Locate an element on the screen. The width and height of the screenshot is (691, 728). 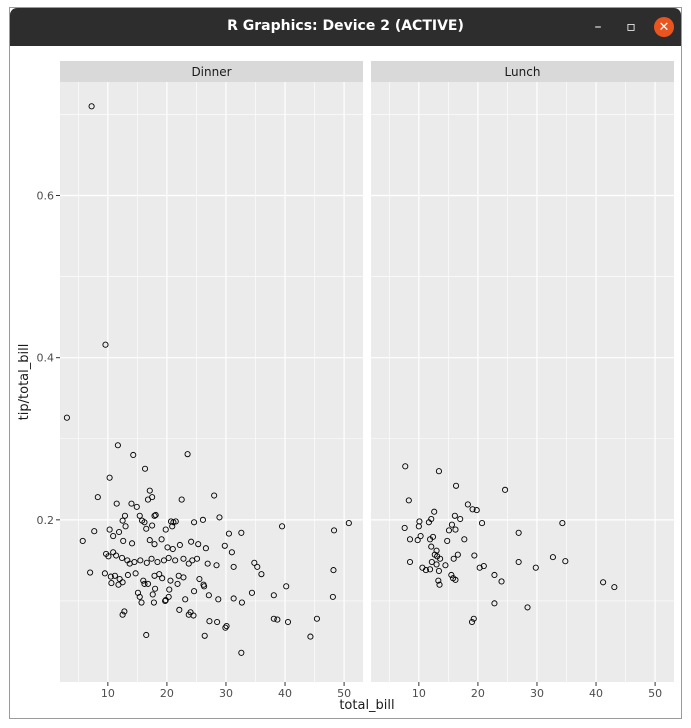
facet-strip-lunch is located at coordinates (522, 71).